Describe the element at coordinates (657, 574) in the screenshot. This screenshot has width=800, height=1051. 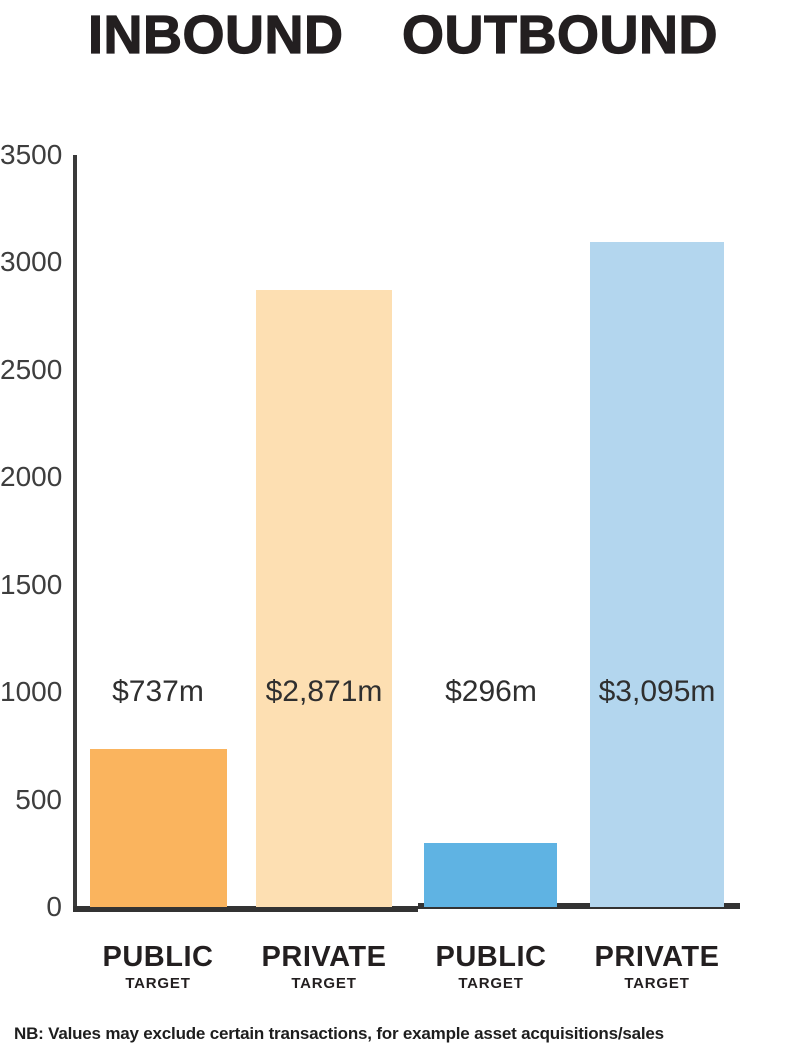
I see `bar-outbound-private-target` at that location.